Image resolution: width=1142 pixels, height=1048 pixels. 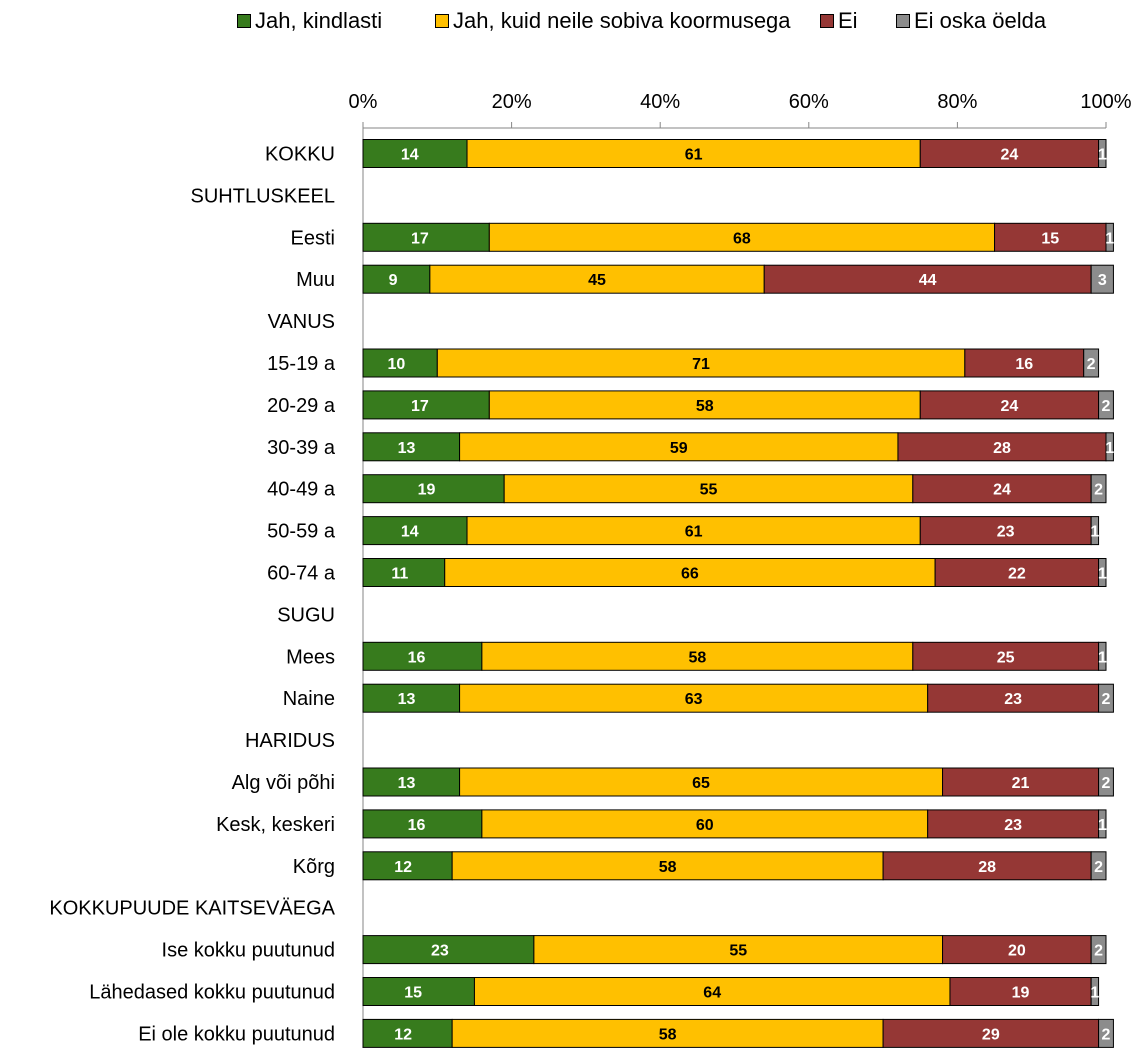 I want to click on data-label-ei: 16, so click(x=1024, y=364).